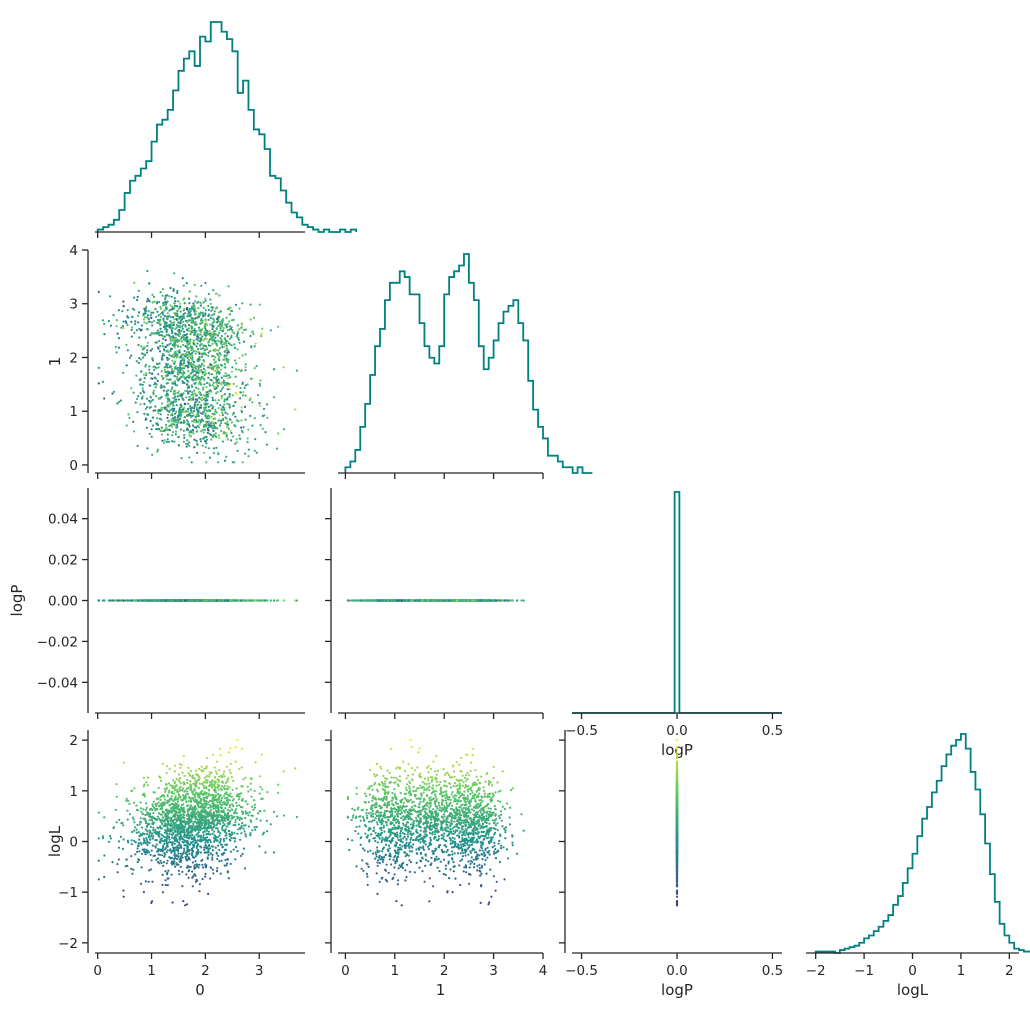  What do you see at coordinates (434, 603) in the screenshot?
I see `scatter-panel-1-vs-logP` at bounding box center [434, 603].